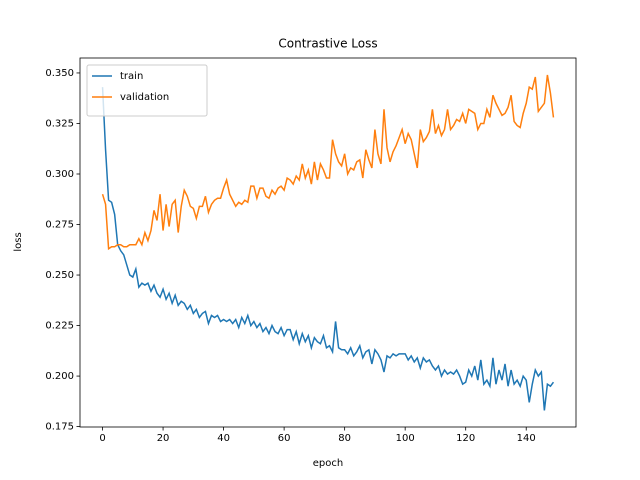 The height and width of the screenshot is (480, 640). What do you see at coordinates (102, 438) in the screenshot?
I see `x-tick-label: 0` at bounding box center [102, 438].